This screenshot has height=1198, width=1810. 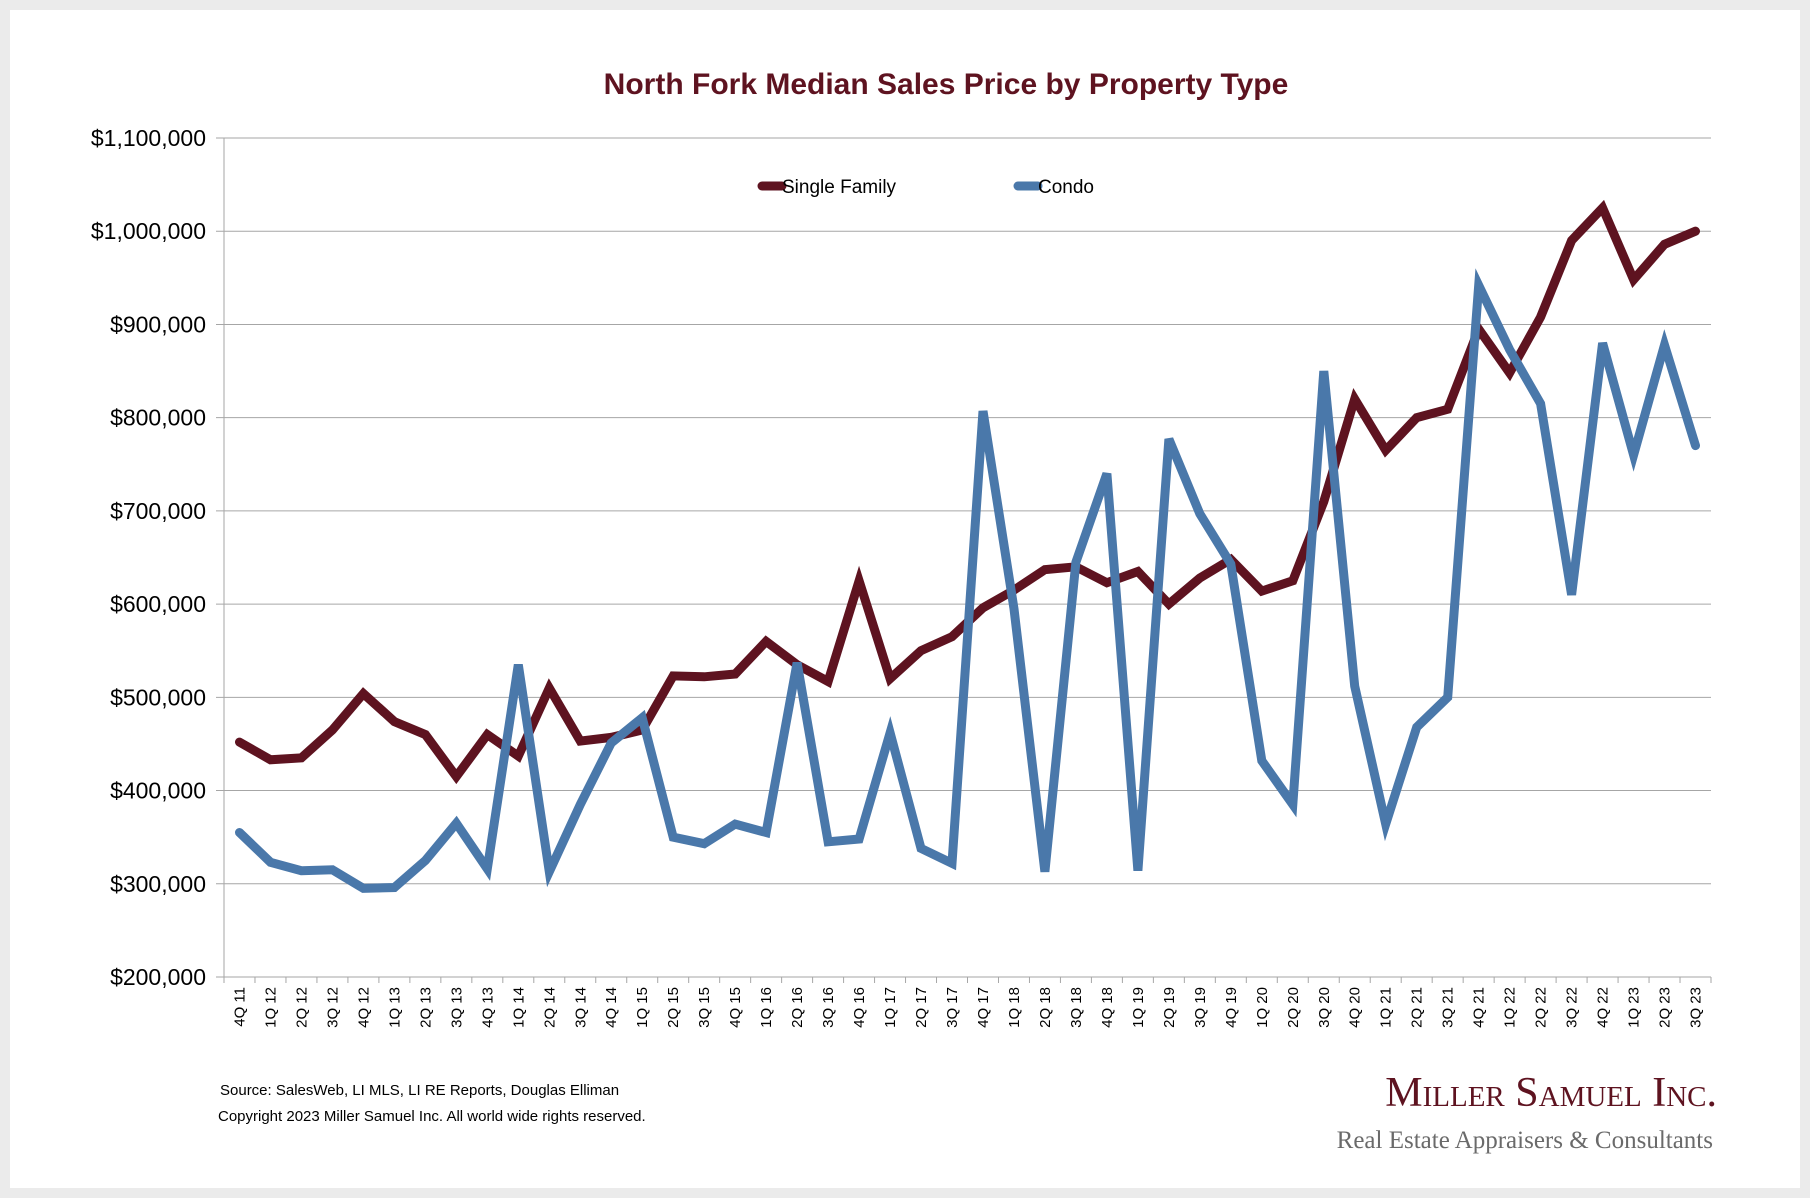 I want to click on x-tick-label: 1Q 22, so click(x=1510, y=1007).